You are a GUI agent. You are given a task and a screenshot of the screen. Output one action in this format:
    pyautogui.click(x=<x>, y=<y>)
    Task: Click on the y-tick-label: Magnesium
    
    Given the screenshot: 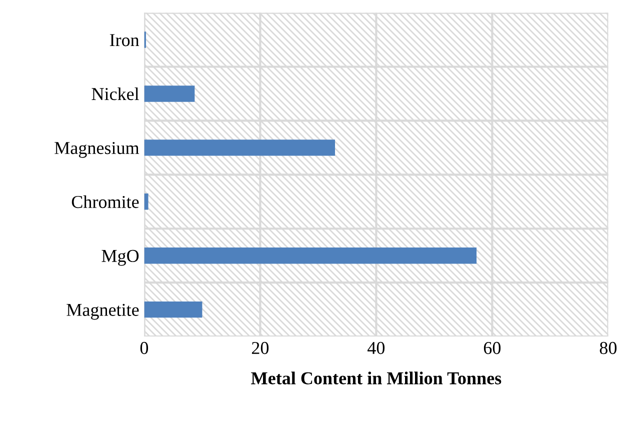 What is the action you would take?
    pyautogui.click(x=97, y=150)
    